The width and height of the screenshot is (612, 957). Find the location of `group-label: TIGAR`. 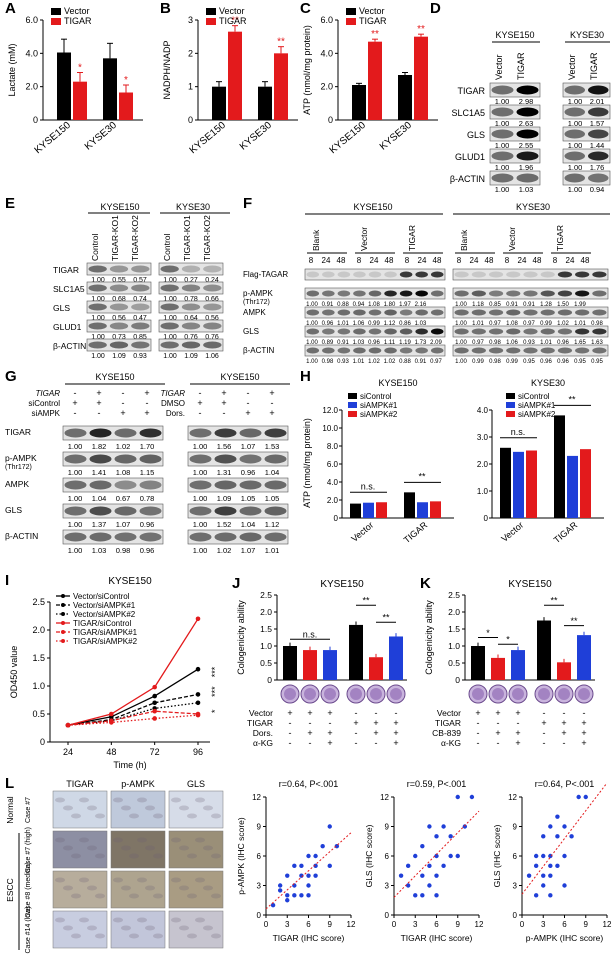

group-label: TIGAR is located at coordinates (412, 238).